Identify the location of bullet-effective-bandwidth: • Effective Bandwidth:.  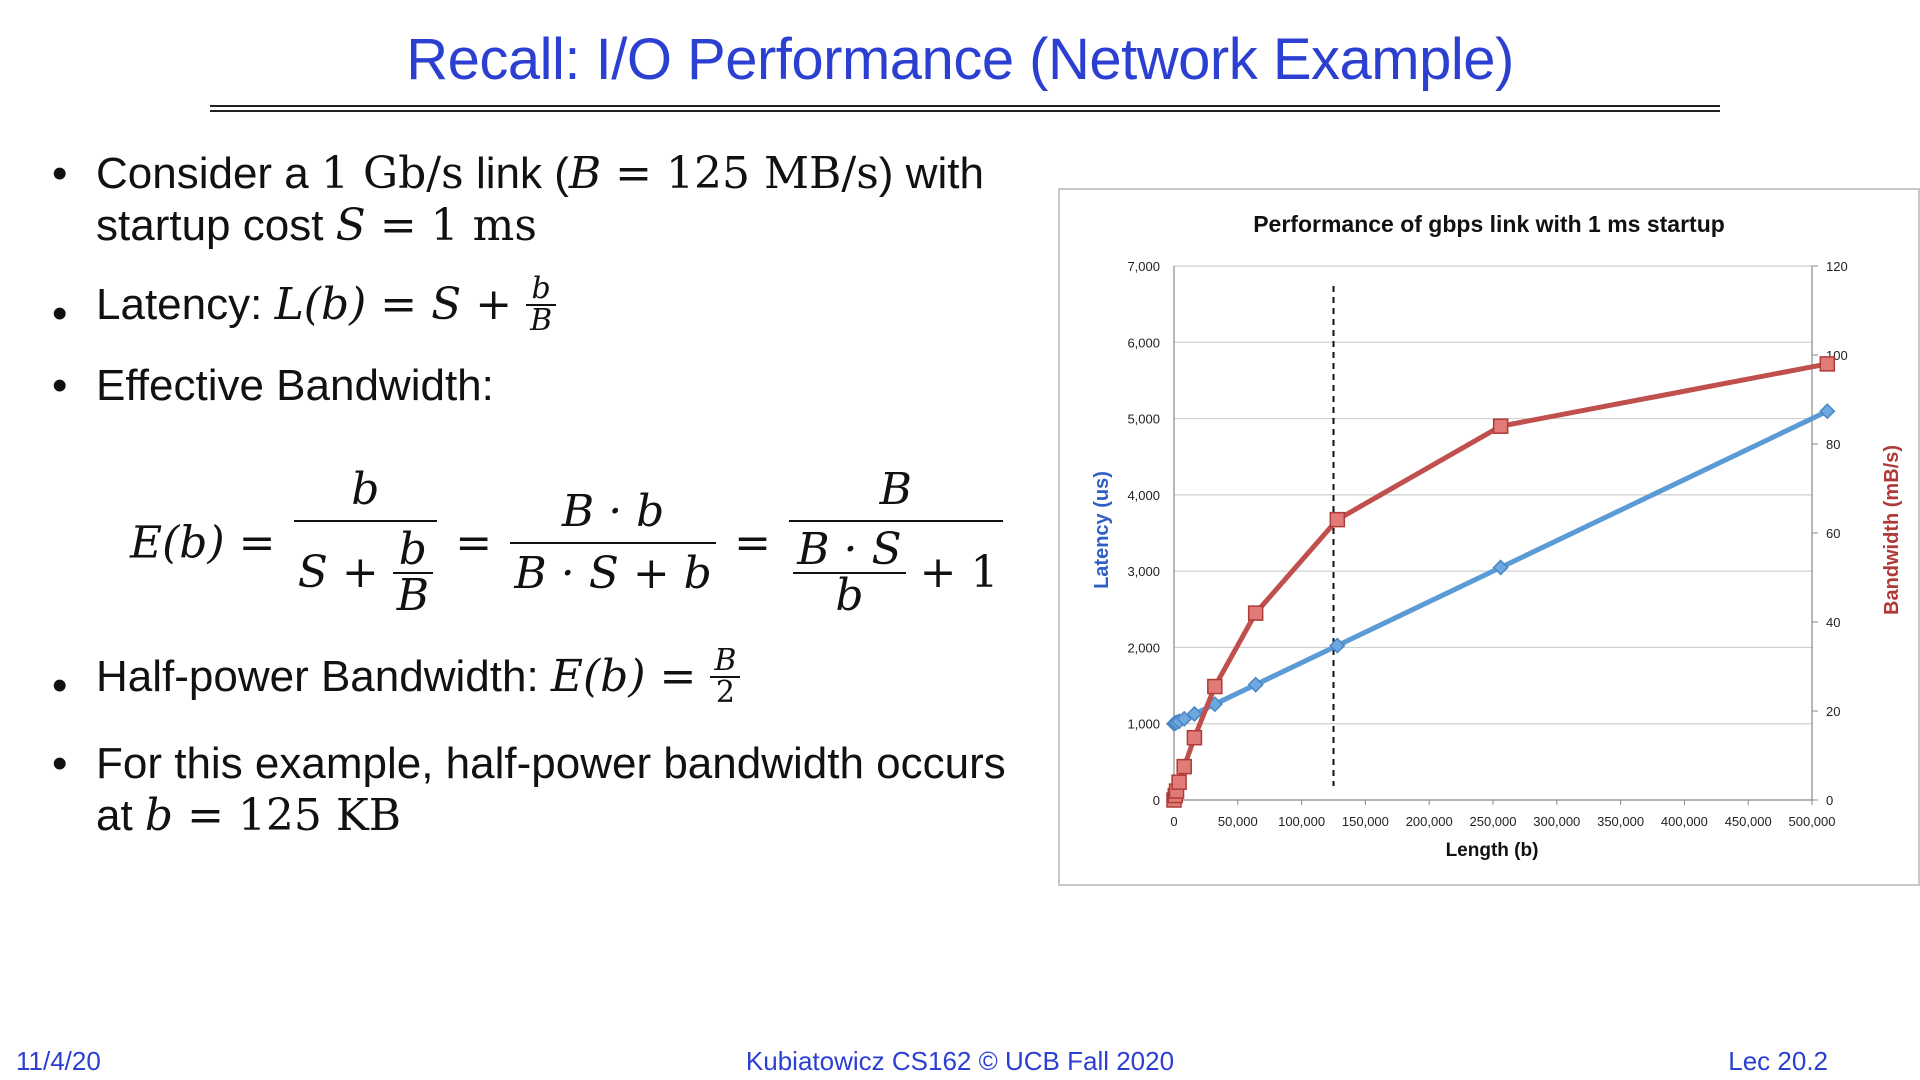
(532, 386).